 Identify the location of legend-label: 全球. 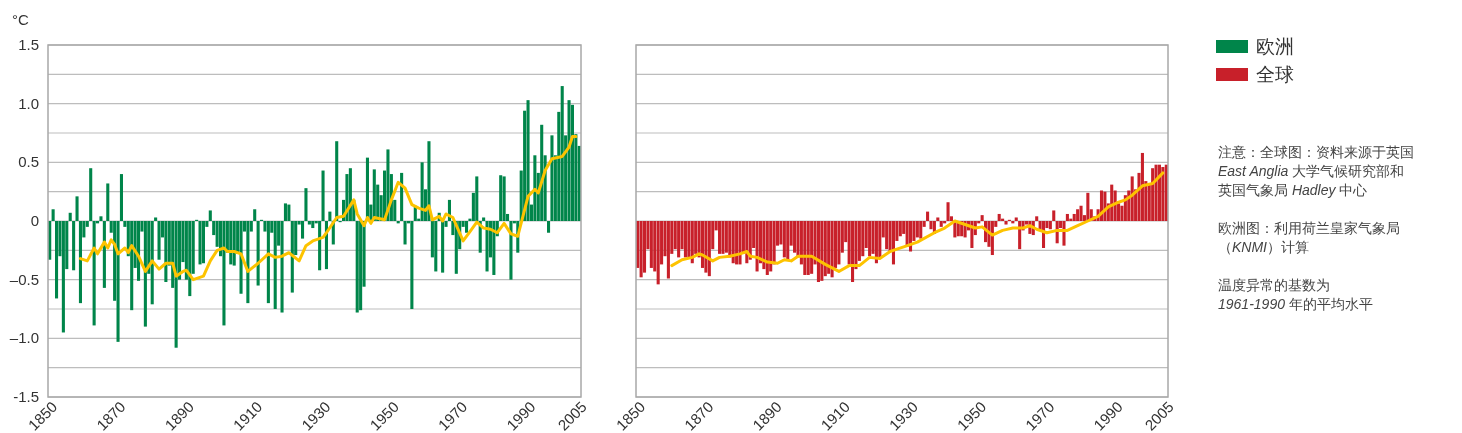
(1275, 74).